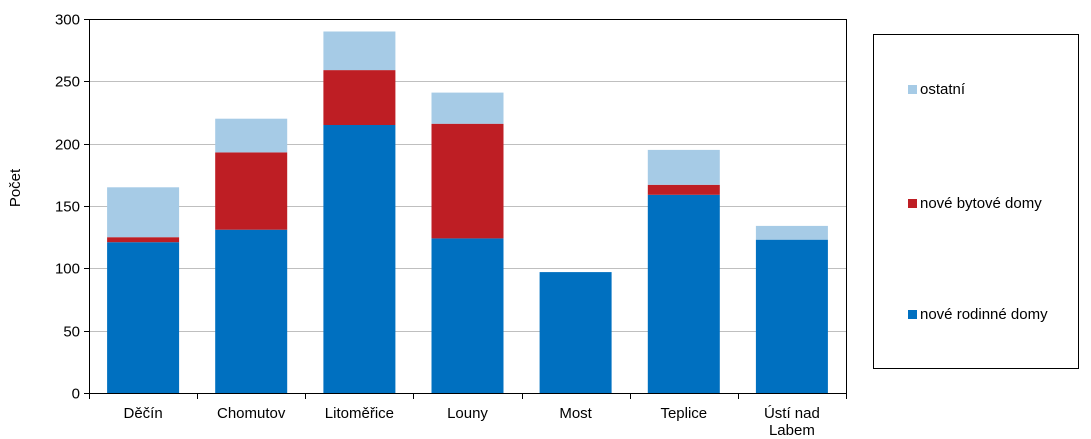 This screenshot has width=1091, height=439. What do you see at coordinates (792, 430) in the screenshot?
I see `x-tick-label: Labem` at bounding box center [792, 430].